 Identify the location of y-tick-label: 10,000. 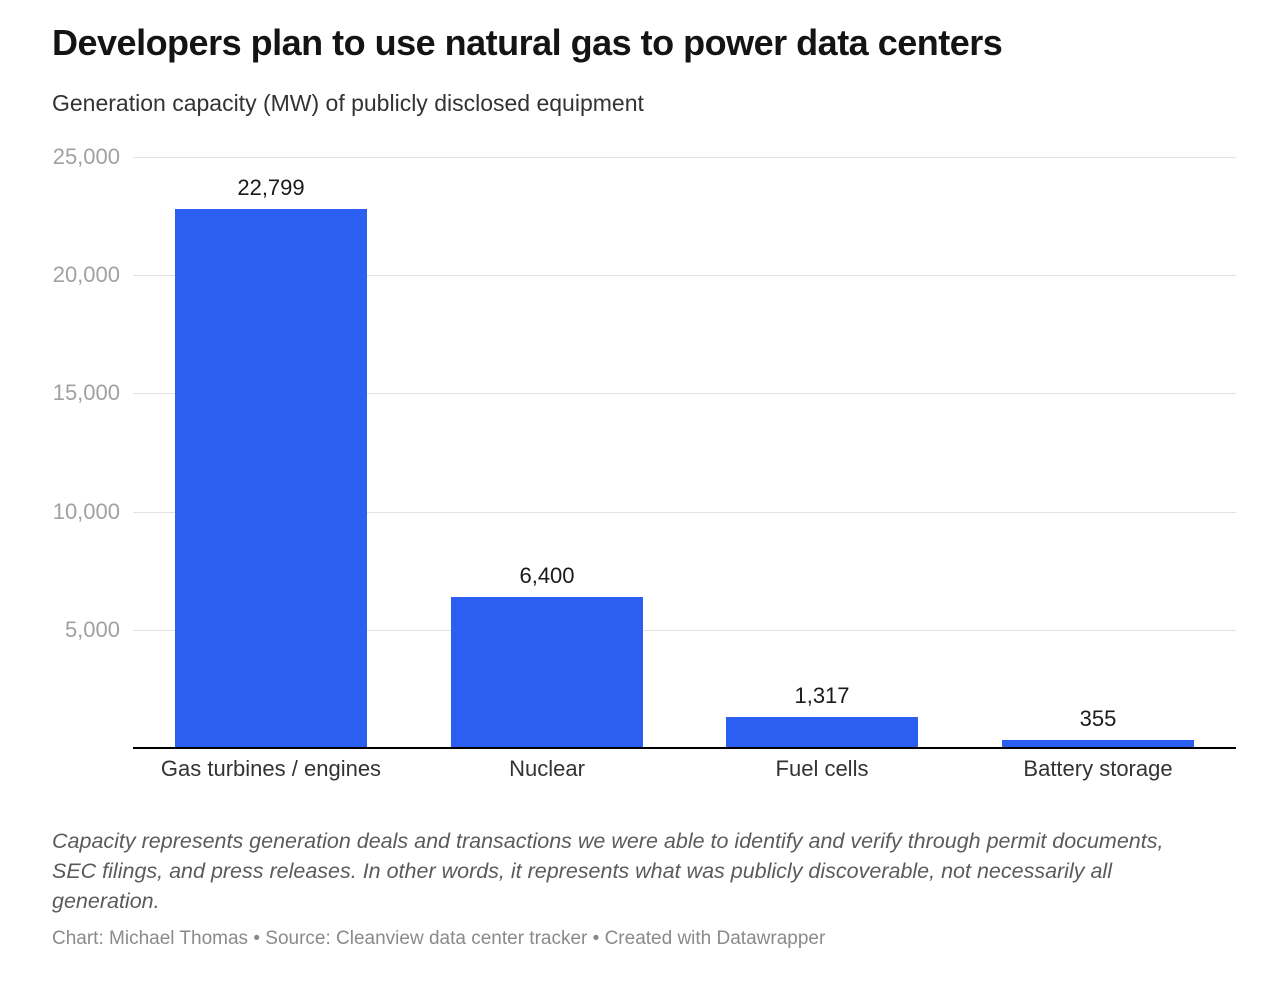
(86, 511).